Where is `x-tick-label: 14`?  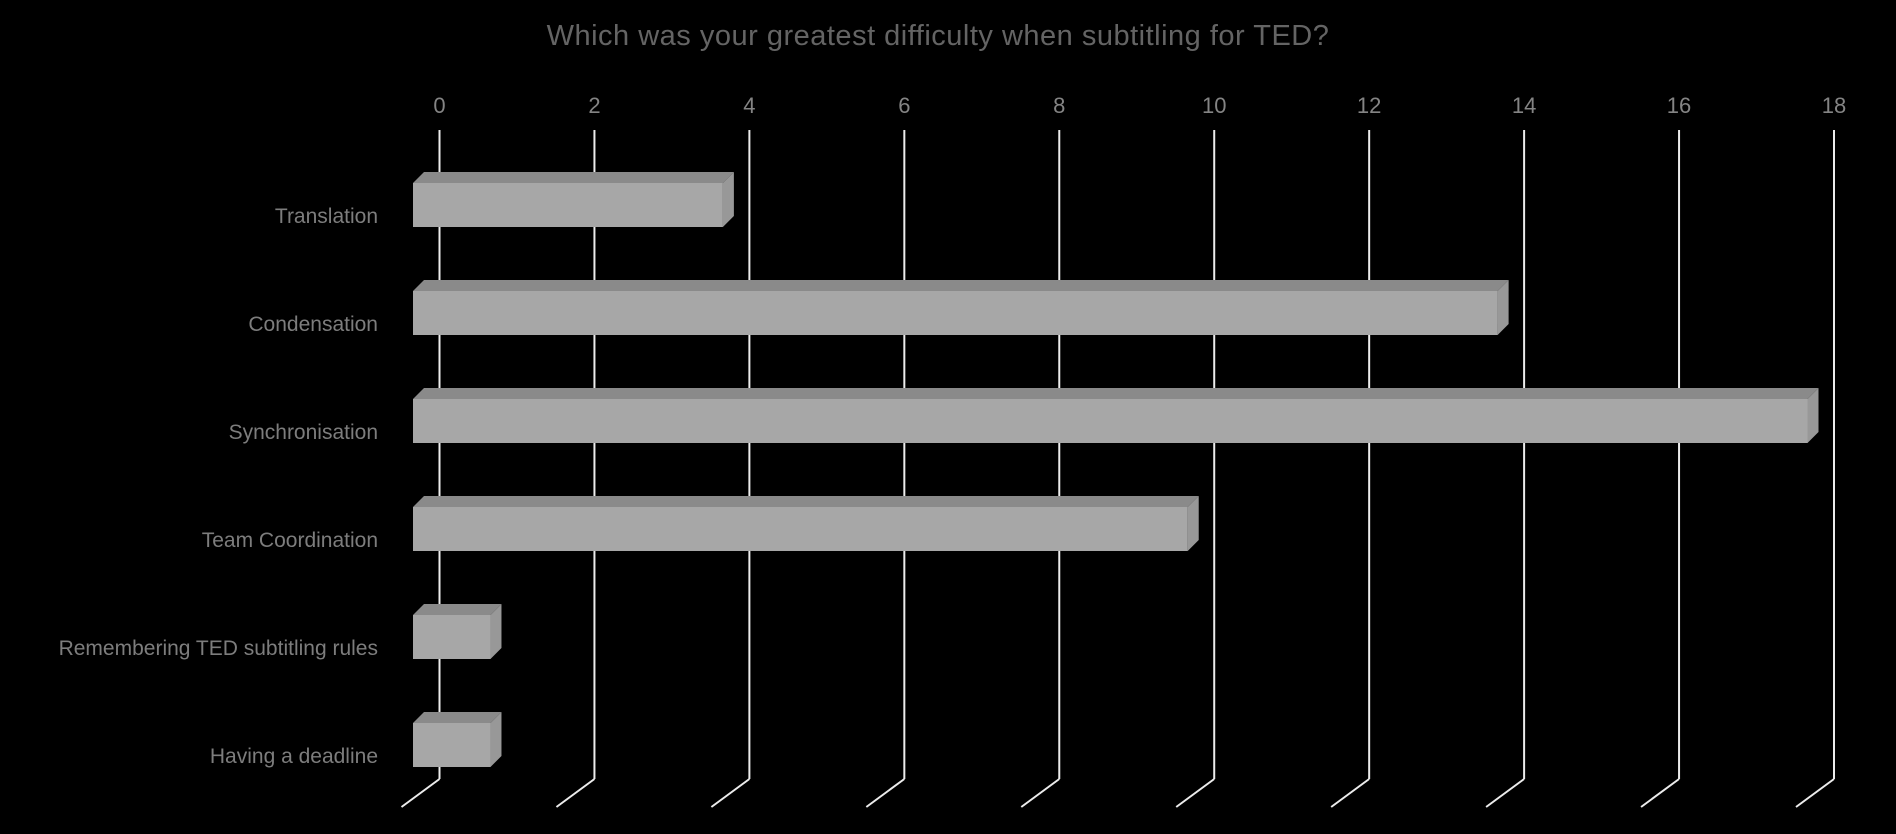 x-tick-label: 14 is located at coordinates (1524, 105).